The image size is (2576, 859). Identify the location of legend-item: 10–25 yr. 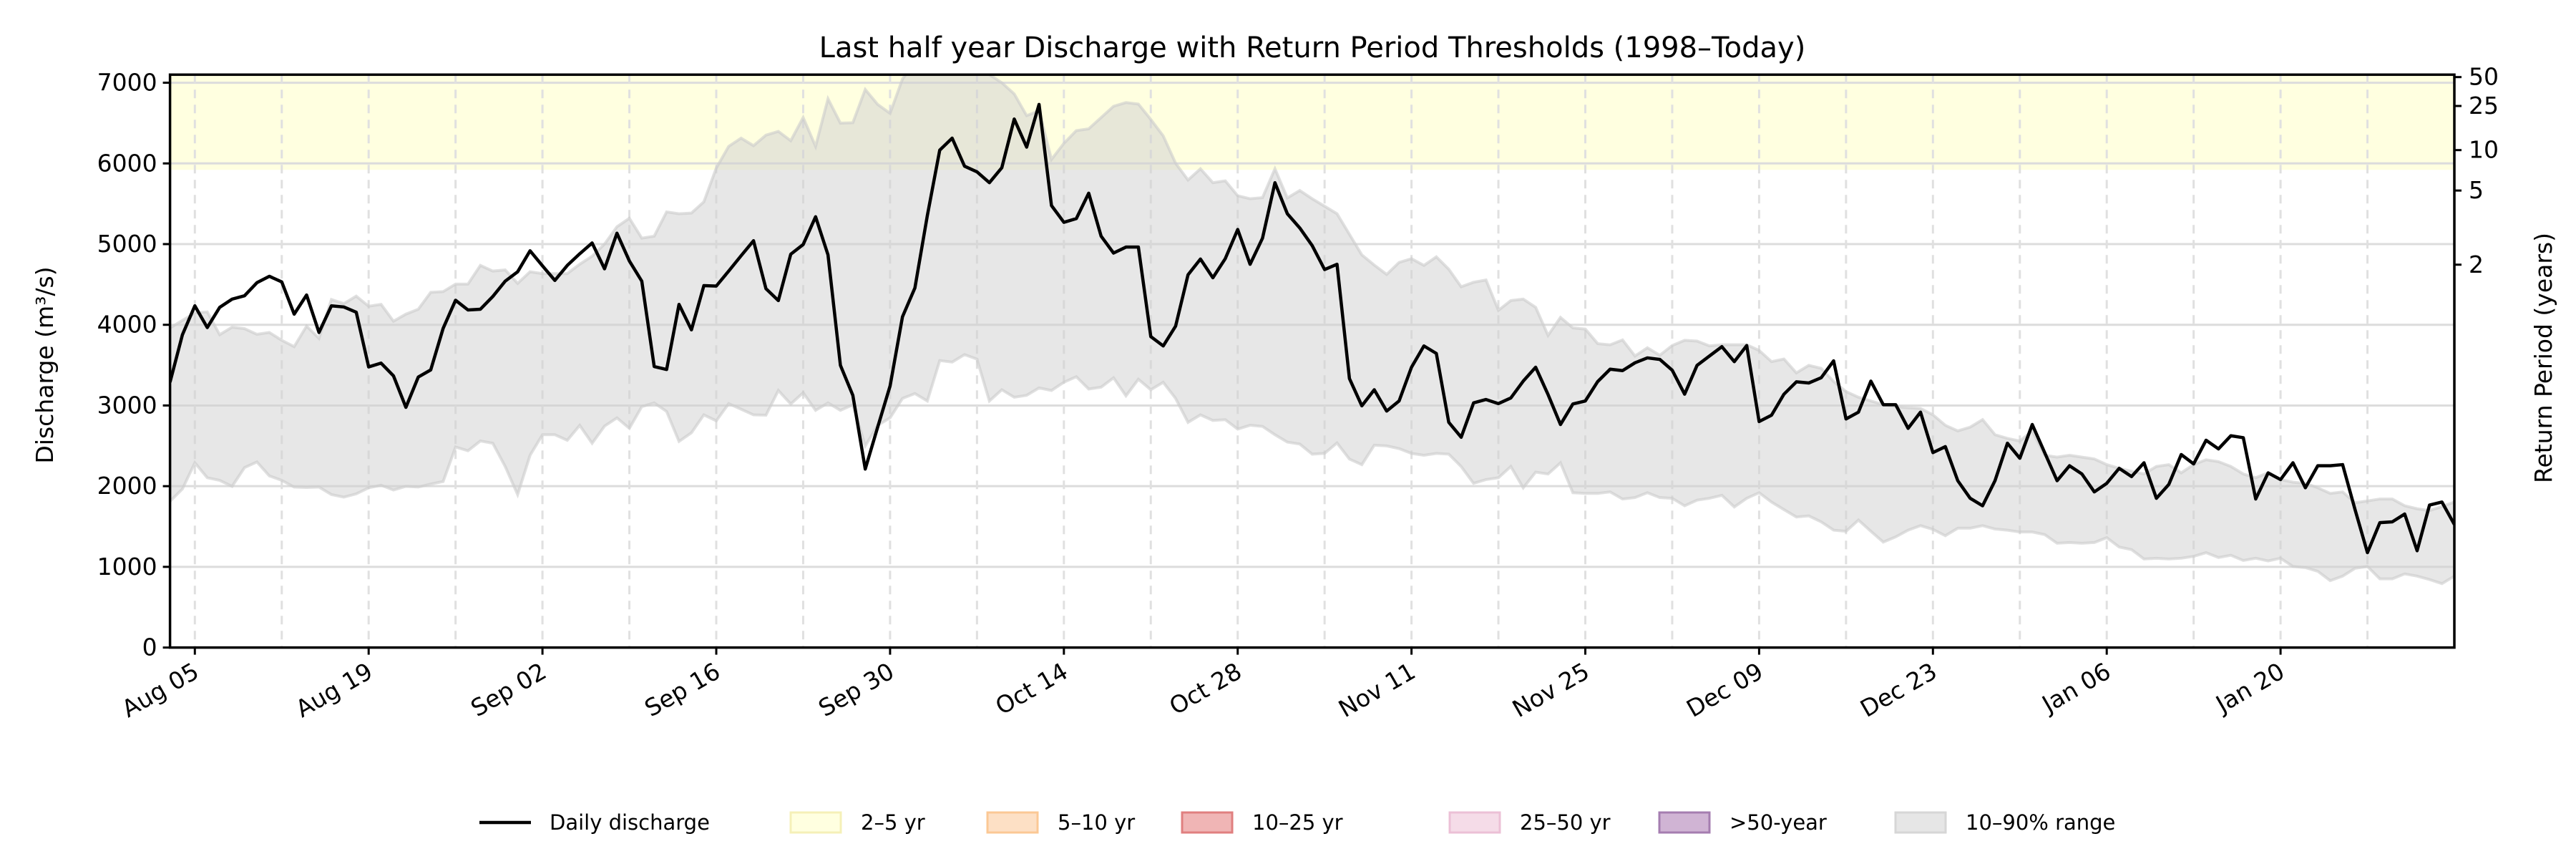
(1262, 822).